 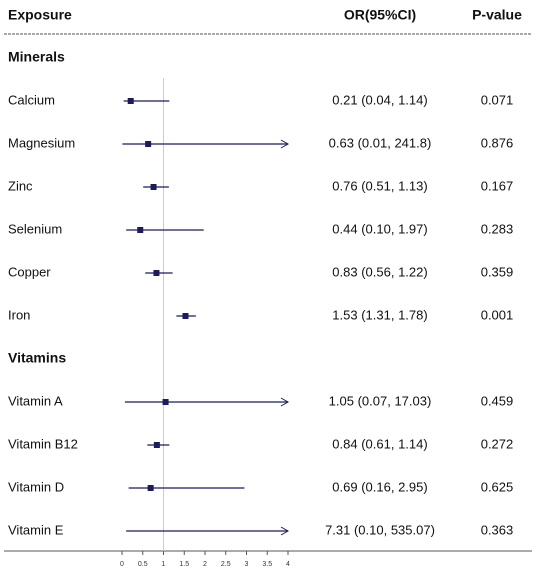 What do you see at coordinates (31, 99) in the screenshot?
I see `row-label: Calcium` at bounding box center [31, 99].